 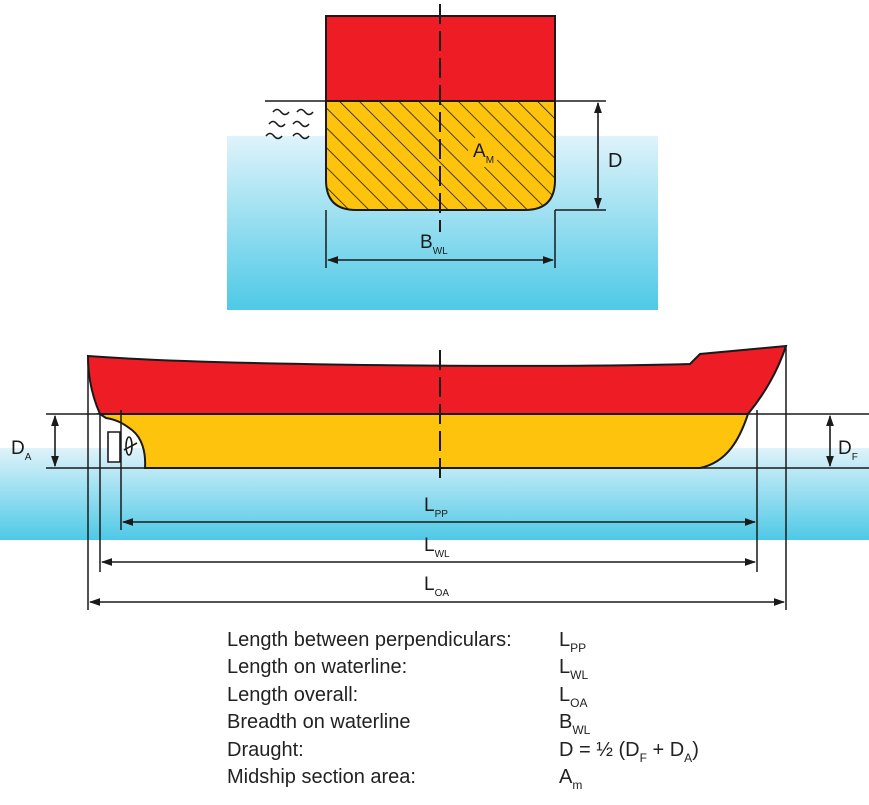 I want to click on legend-label: Length between perpendiculars:, so click(x=369, y=640).